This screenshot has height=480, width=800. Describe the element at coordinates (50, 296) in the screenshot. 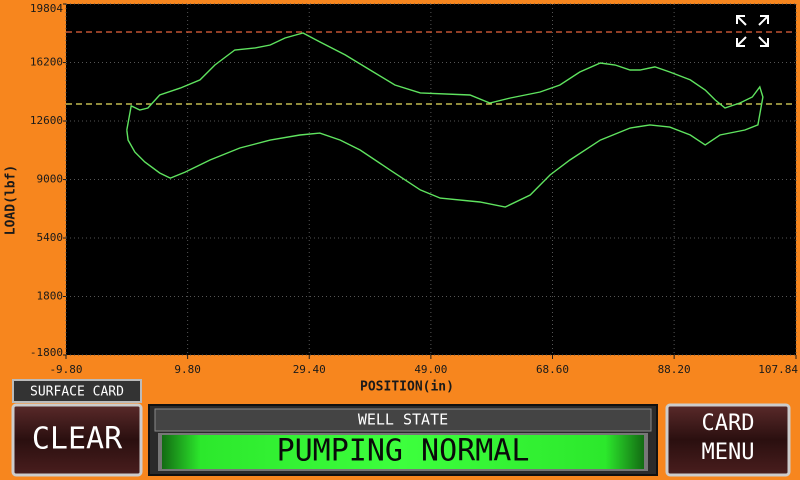

I see `y-tick-label: 1800` at that location.